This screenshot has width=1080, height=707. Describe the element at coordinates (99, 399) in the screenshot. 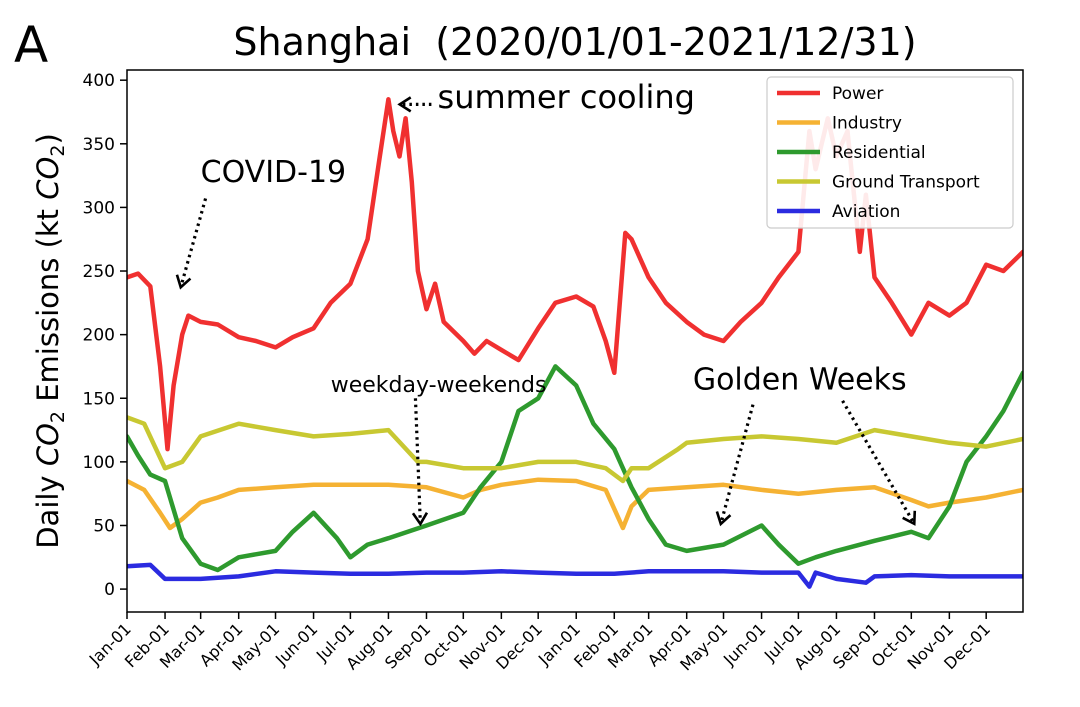

I see `y-tick-label: 150` at that location.